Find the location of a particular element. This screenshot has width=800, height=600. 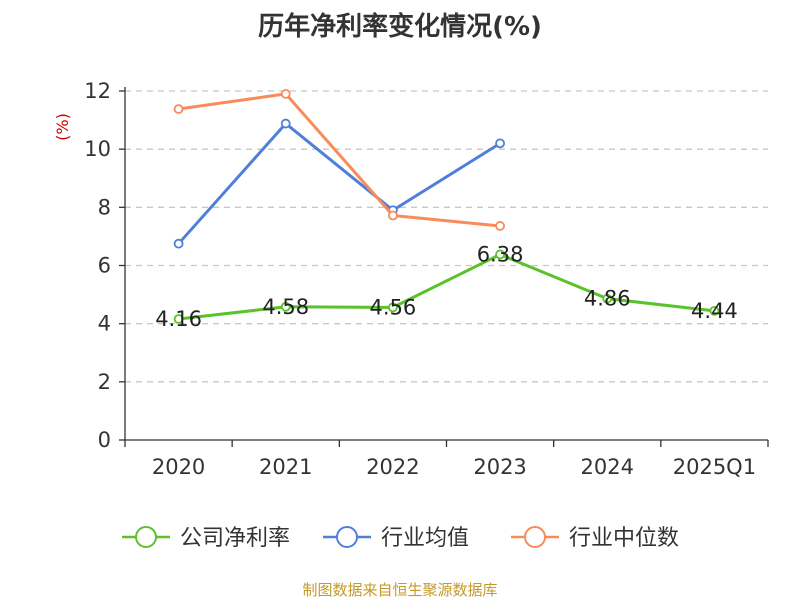

source-note: 制图数据来自恒生聚源数据库 is located at coordinates (400, 590).